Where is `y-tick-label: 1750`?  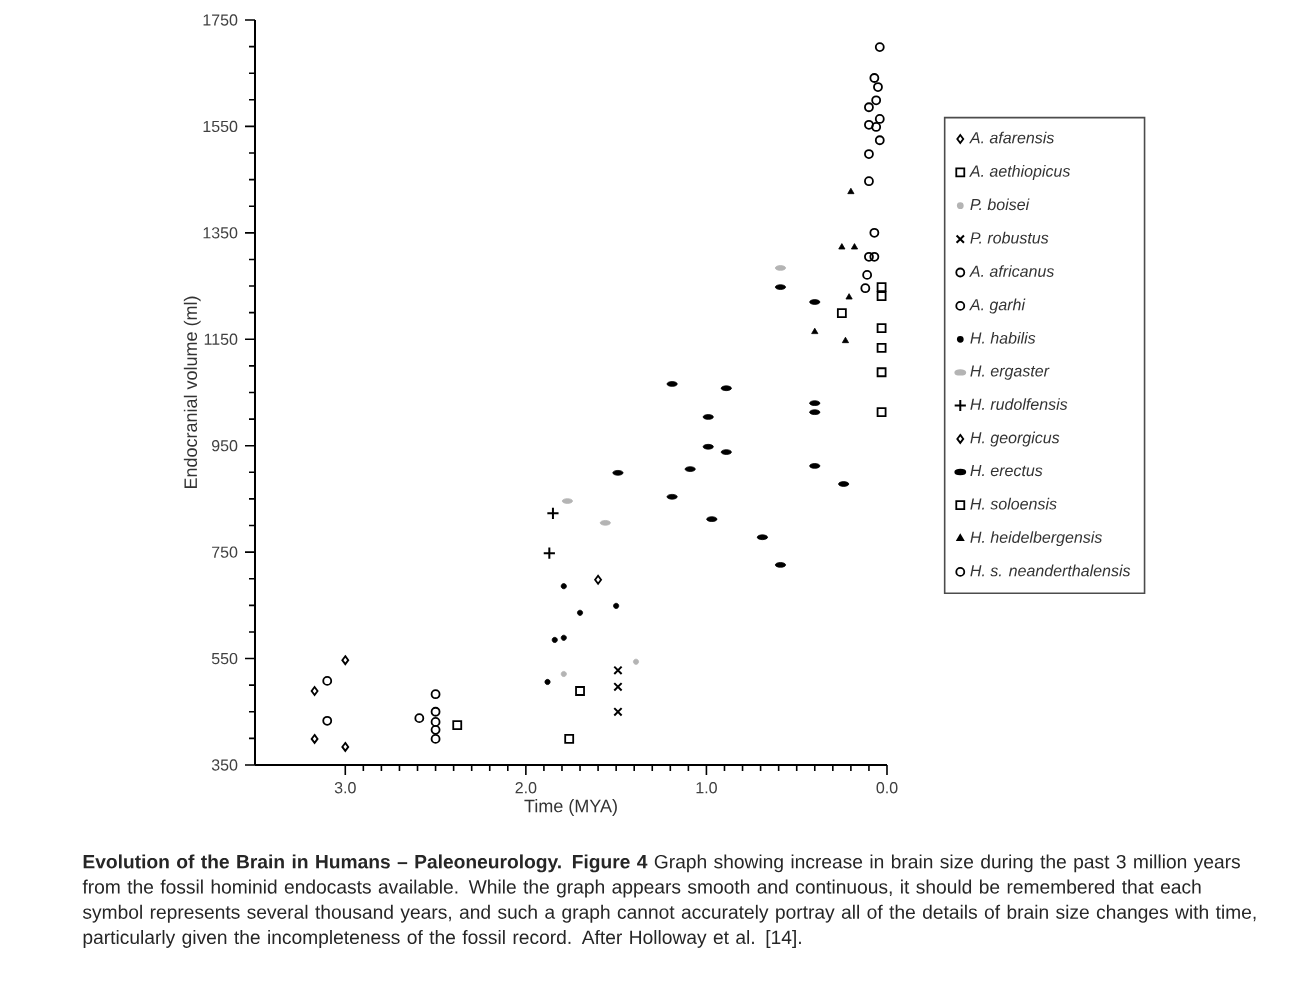 y-tick-label: 1750 is located at coordinates (220, 20).